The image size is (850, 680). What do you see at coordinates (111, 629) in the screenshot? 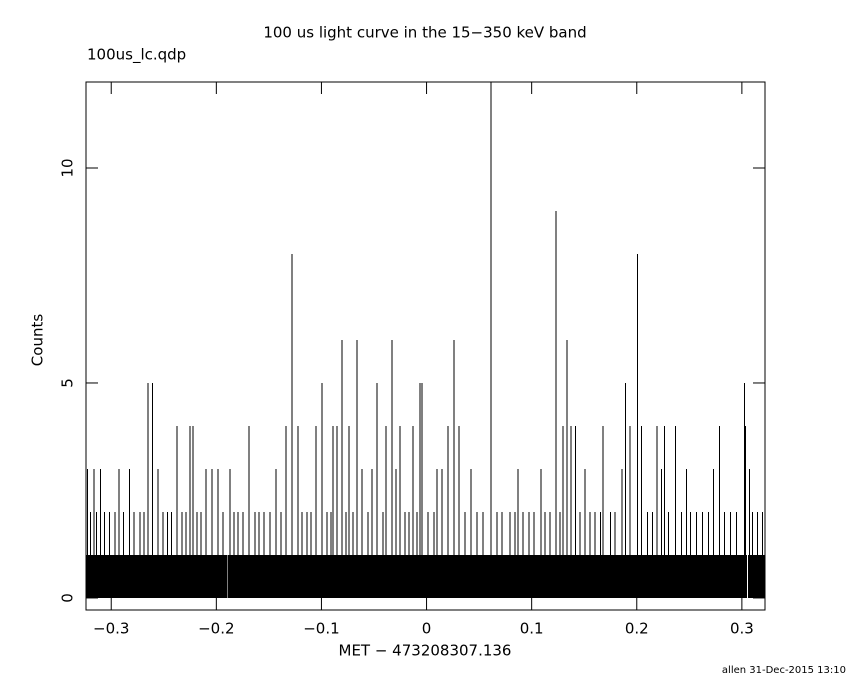
I see `x-tick-label: −0.3` at bounding box center [111, 629].